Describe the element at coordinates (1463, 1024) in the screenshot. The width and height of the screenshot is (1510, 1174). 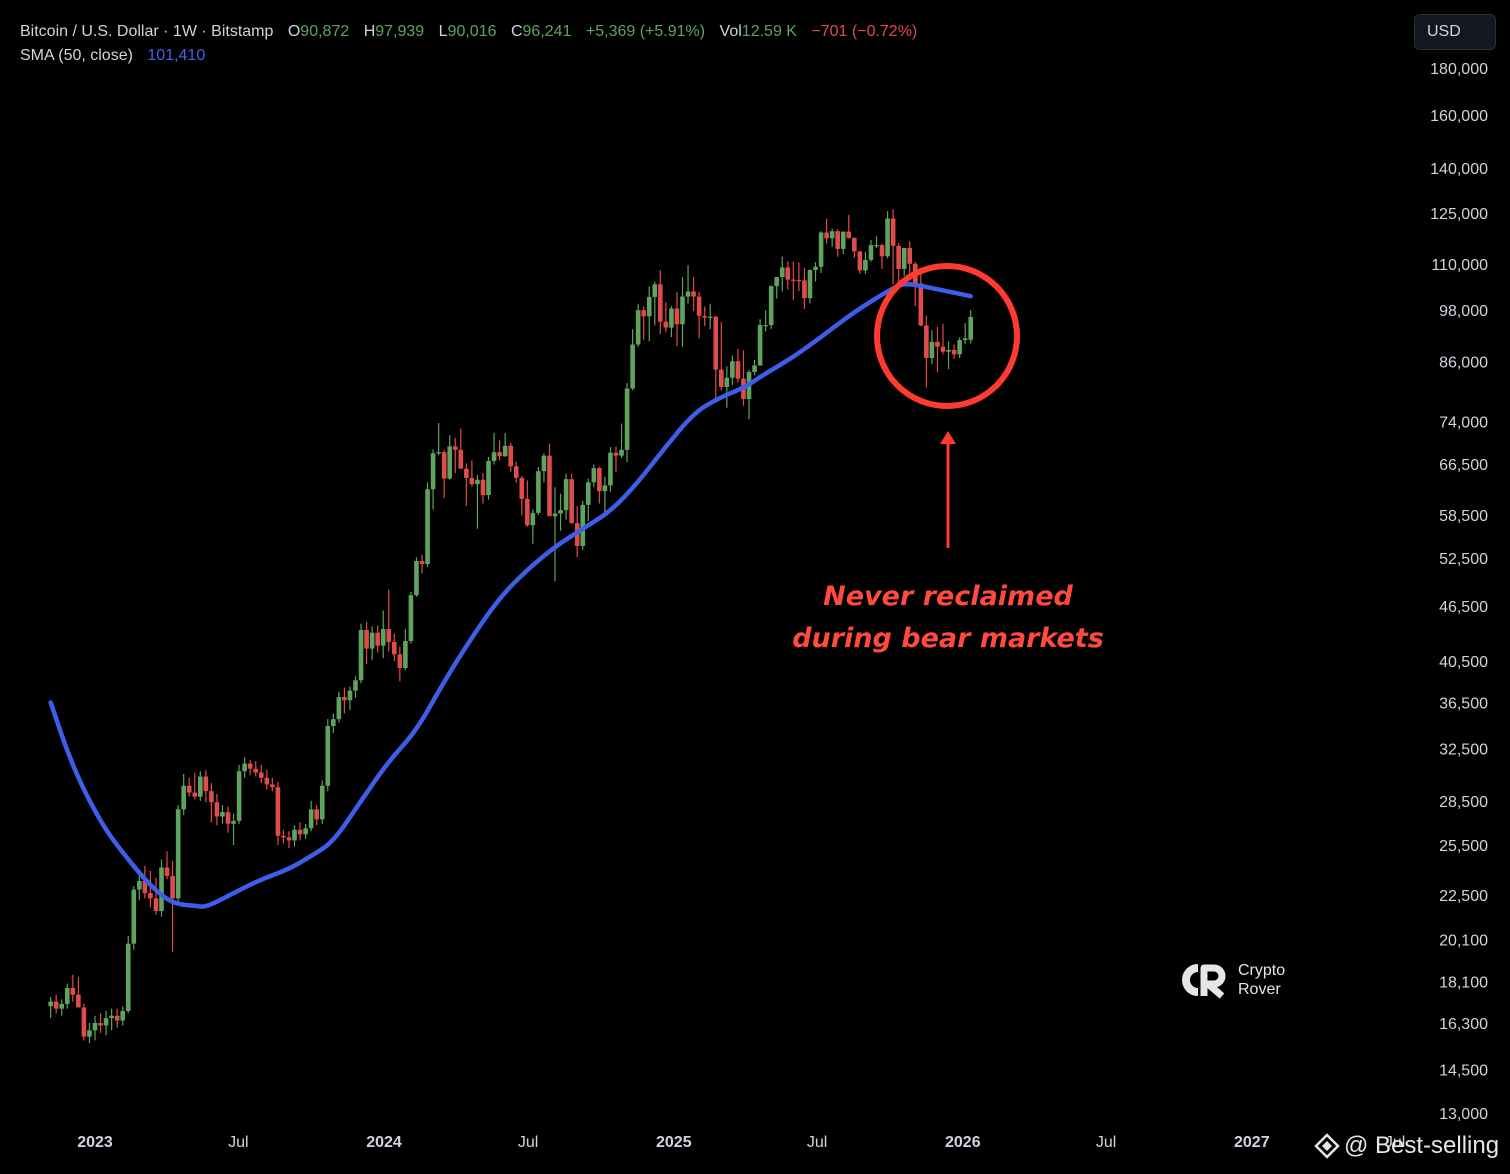
I see `price-tick-label: 16,300` at that location.